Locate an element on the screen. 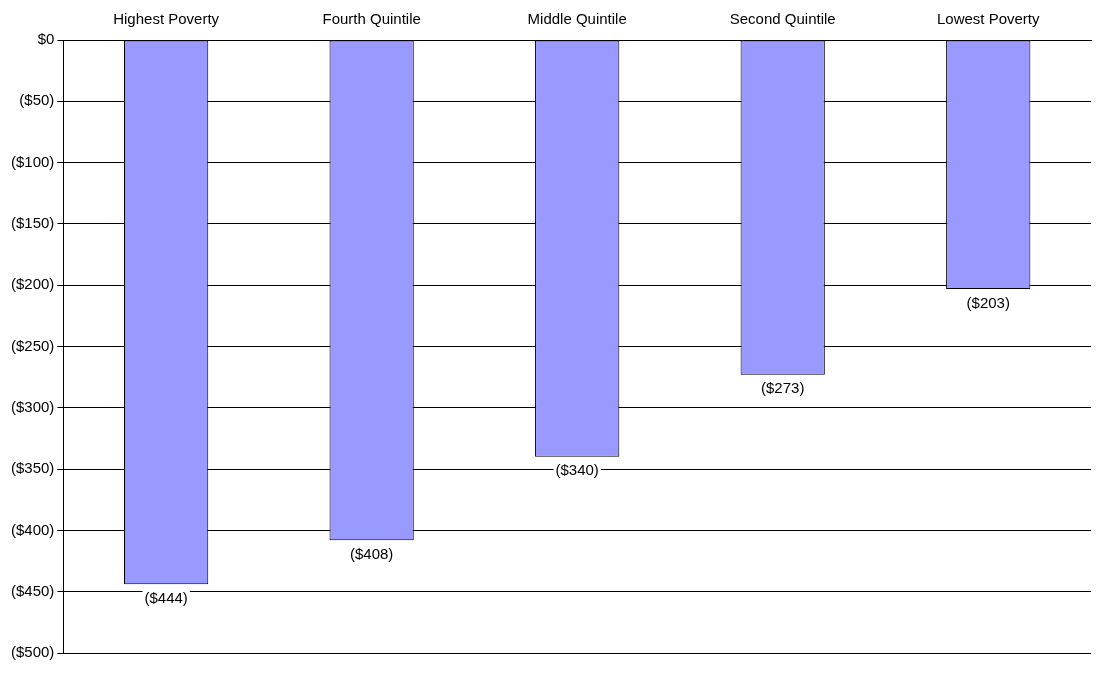 Image resolution: width=1109 pixels, height=673 pixels. x-tick-label: Highest Poverty is located at coordinates (166, 19).